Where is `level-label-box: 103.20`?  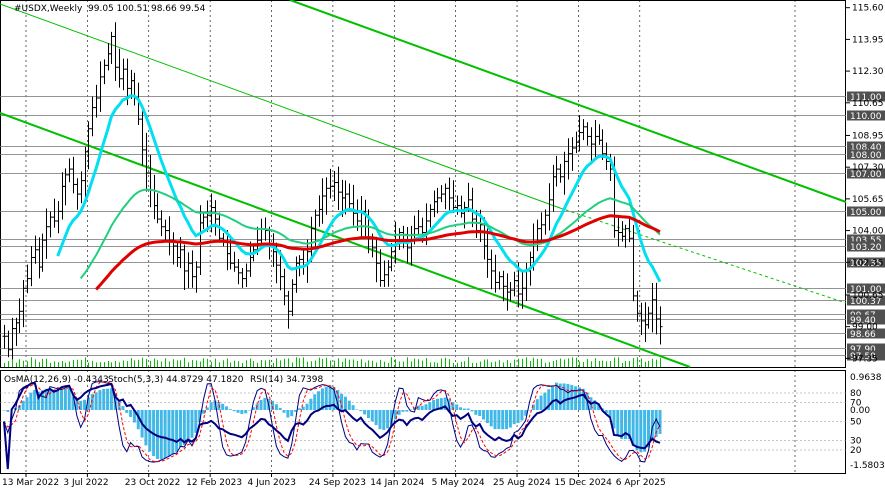 level-label-box: 103.20 is located at coordinates (866, 248).